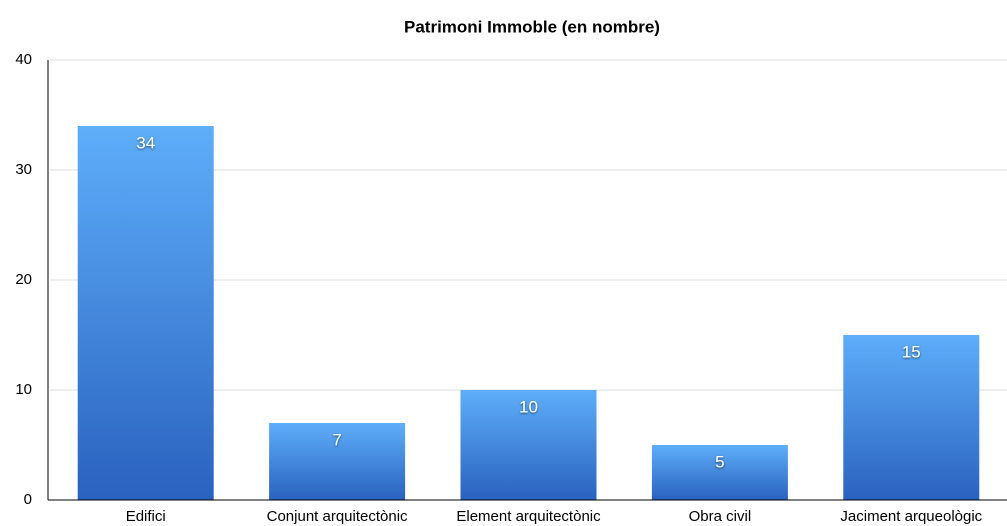 Image resolution: width=1007 pixels, height=526 pixels. Describe the element at coordinates (28, 499) in the screenshot. I see `y-tick-label: 0` at that location.